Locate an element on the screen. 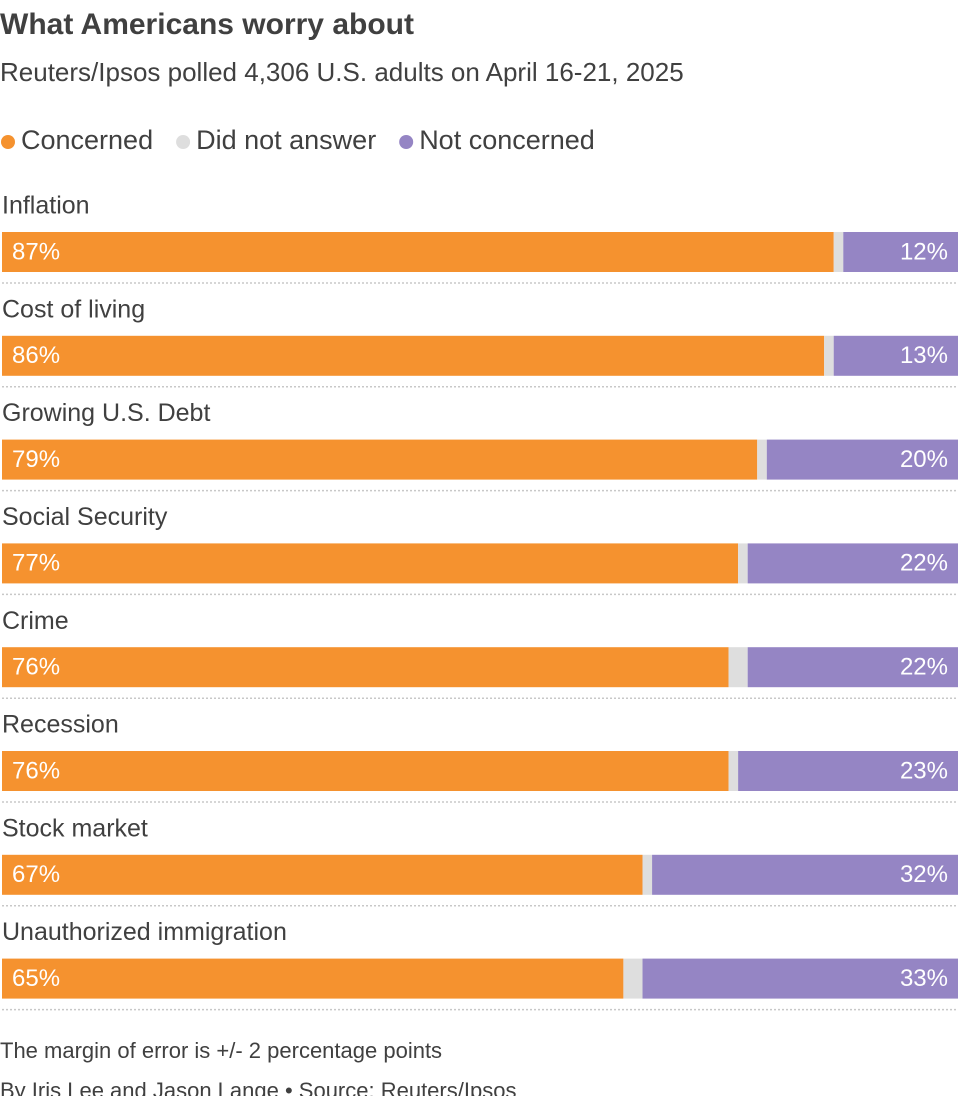  category-label: Growing U.S. Debt is located at coordinates (106, 413).